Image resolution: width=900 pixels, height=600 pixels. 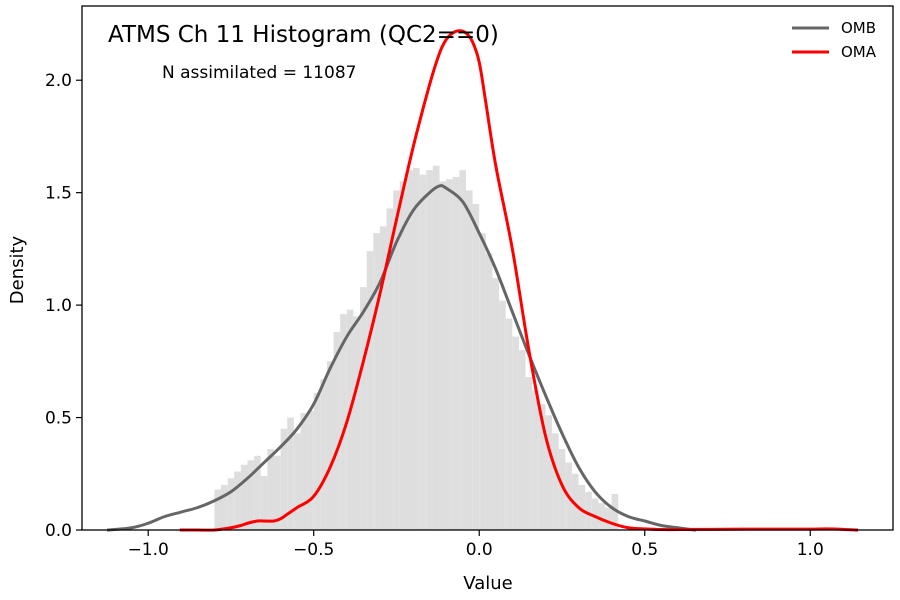 What do you see at coordinates (58, 531) in the screenshot?
I see `y-tick-label: 0.0` at bounding box center [58, 531].